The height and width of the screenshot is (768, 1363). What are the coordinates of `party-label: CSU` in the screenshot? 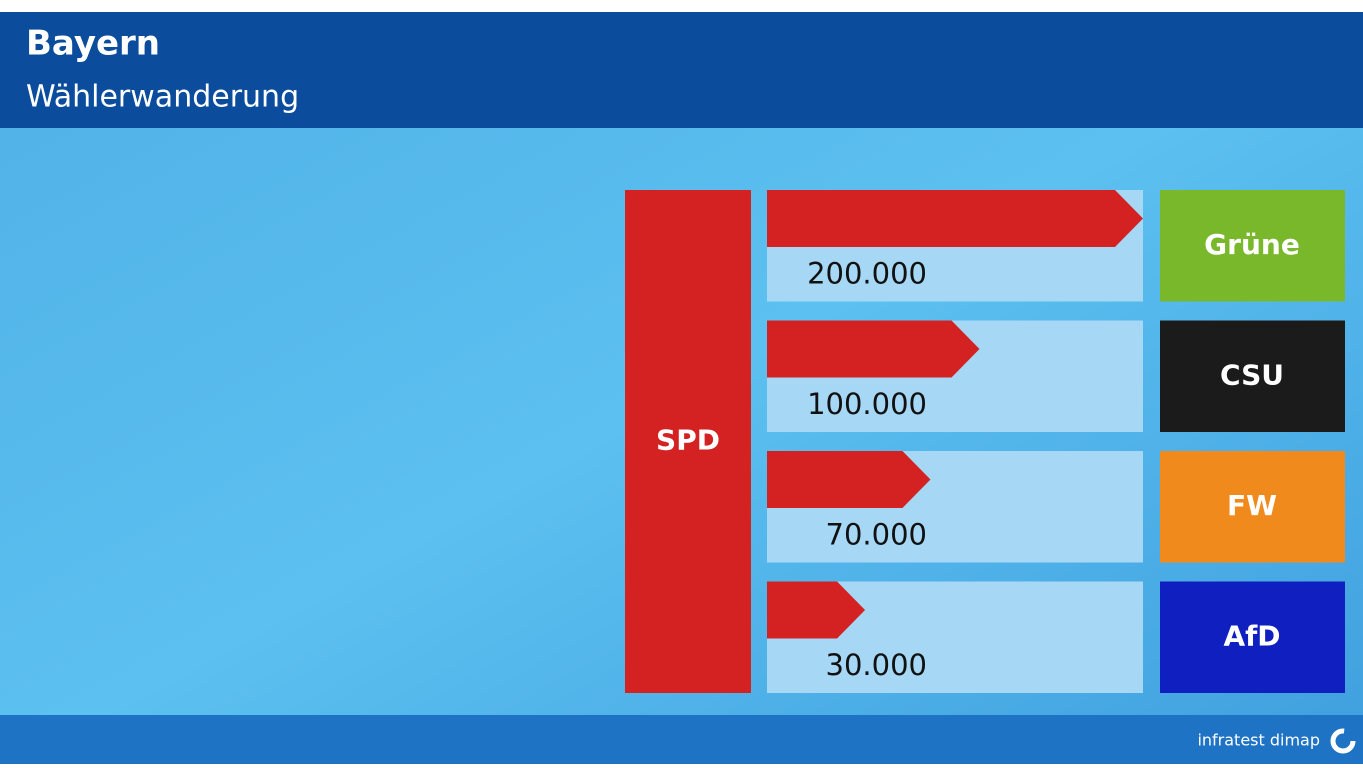 It's located at (1252, 374).